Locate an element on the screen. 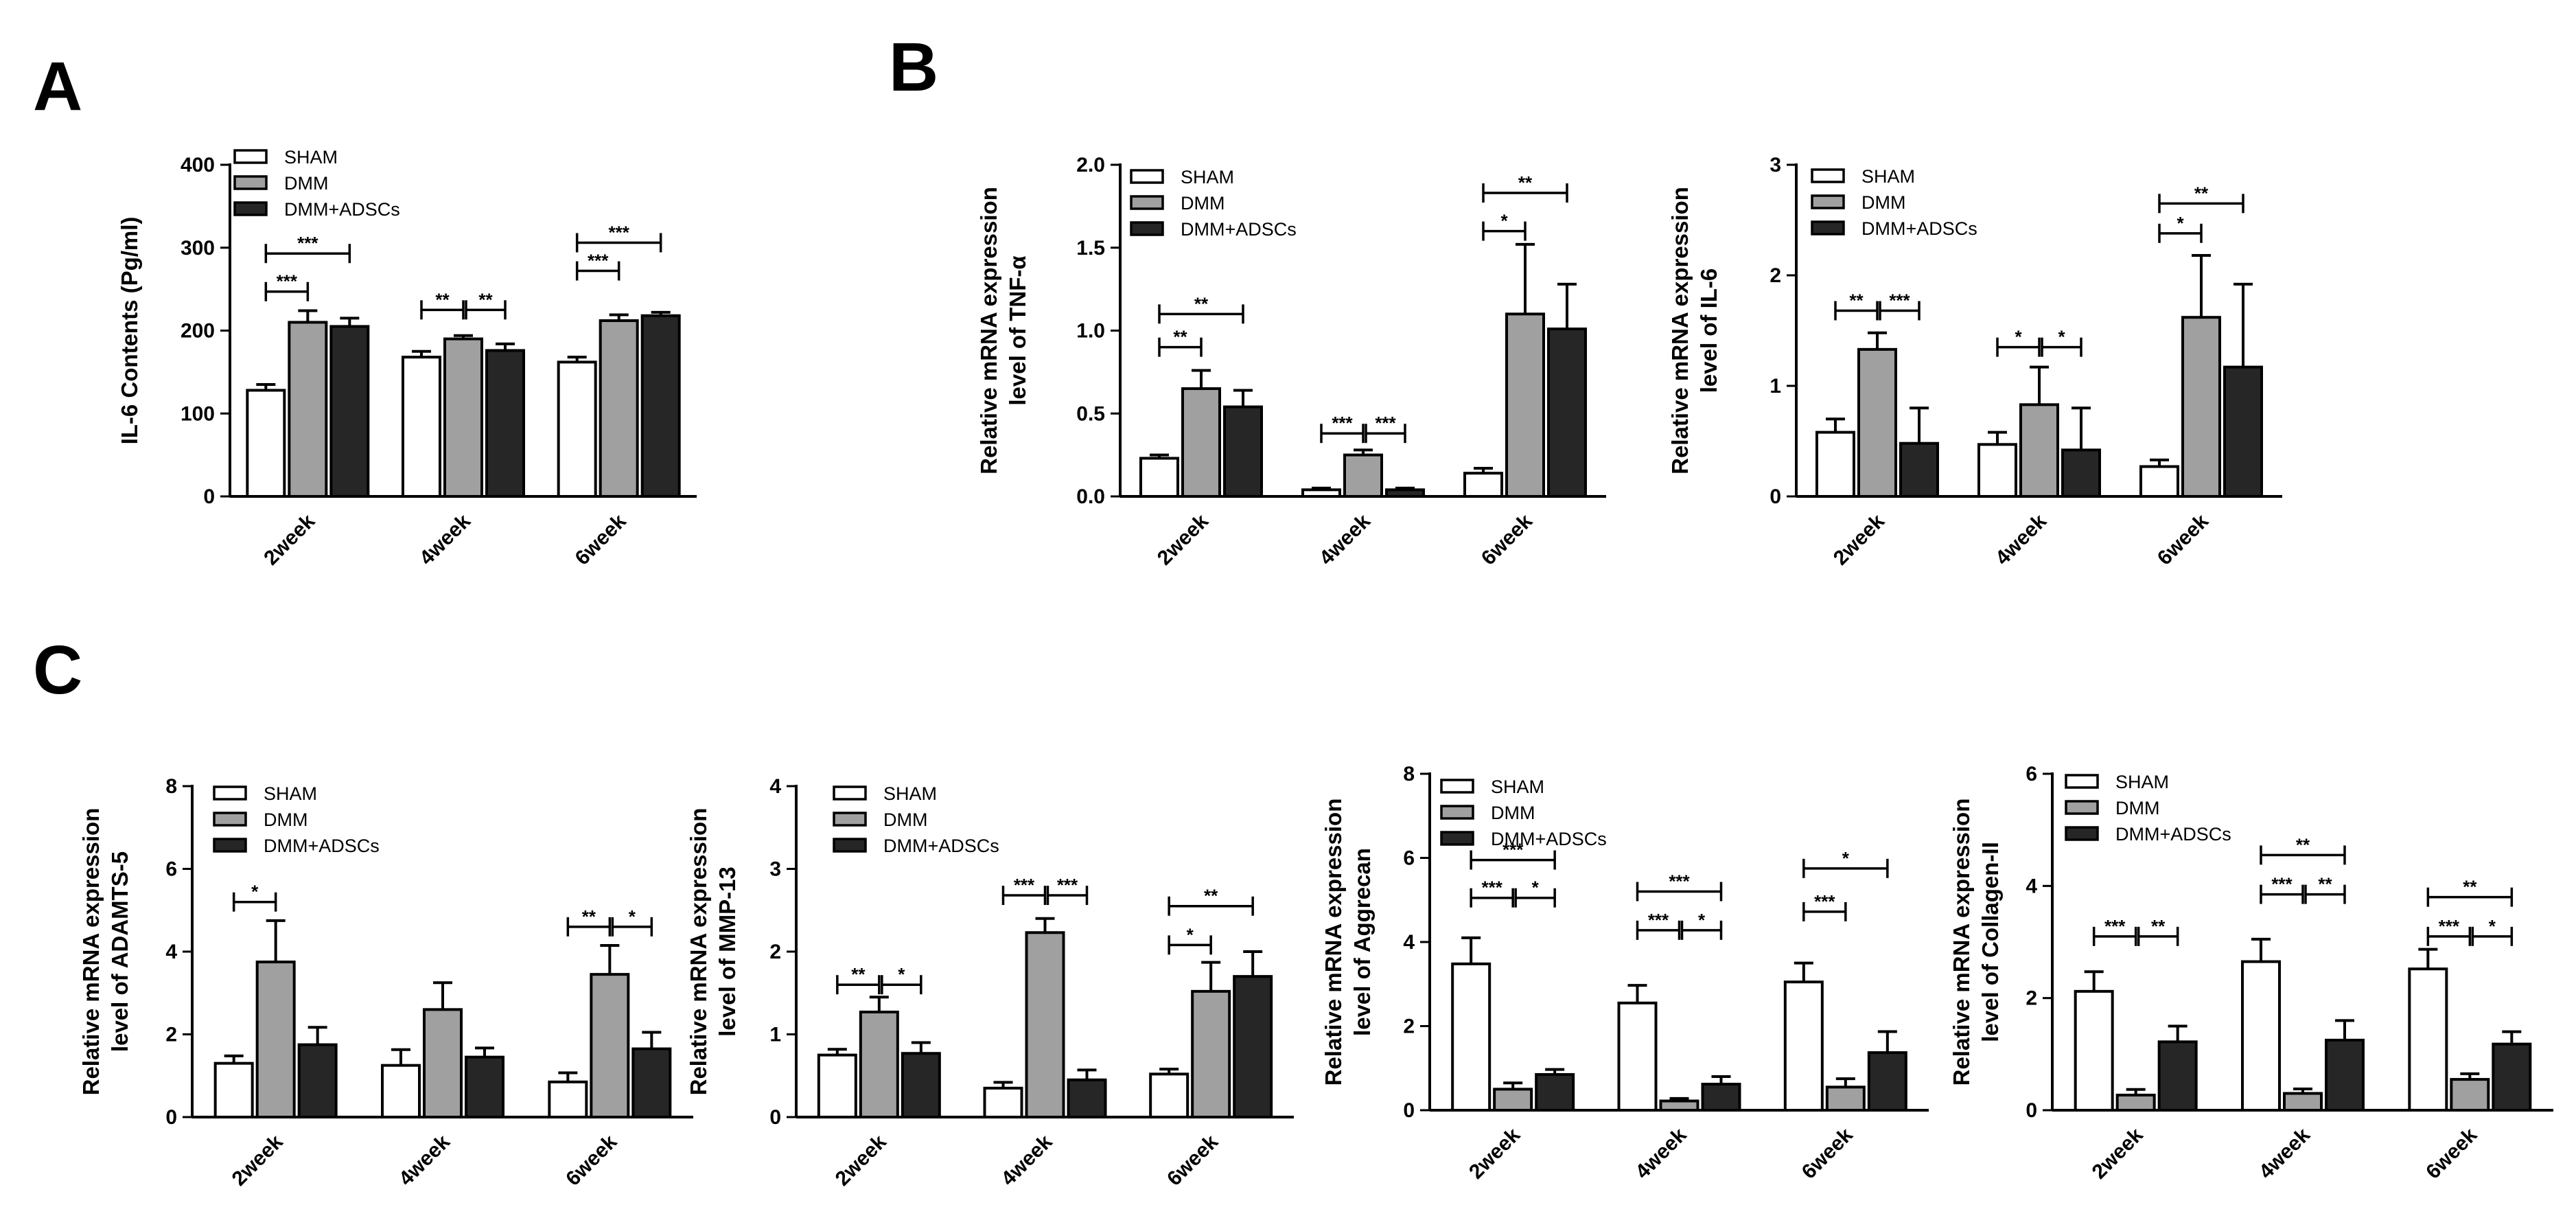  y-axis-label-line: IL-6 Contents (Pg/ml) is located at coordinates (129, 331).